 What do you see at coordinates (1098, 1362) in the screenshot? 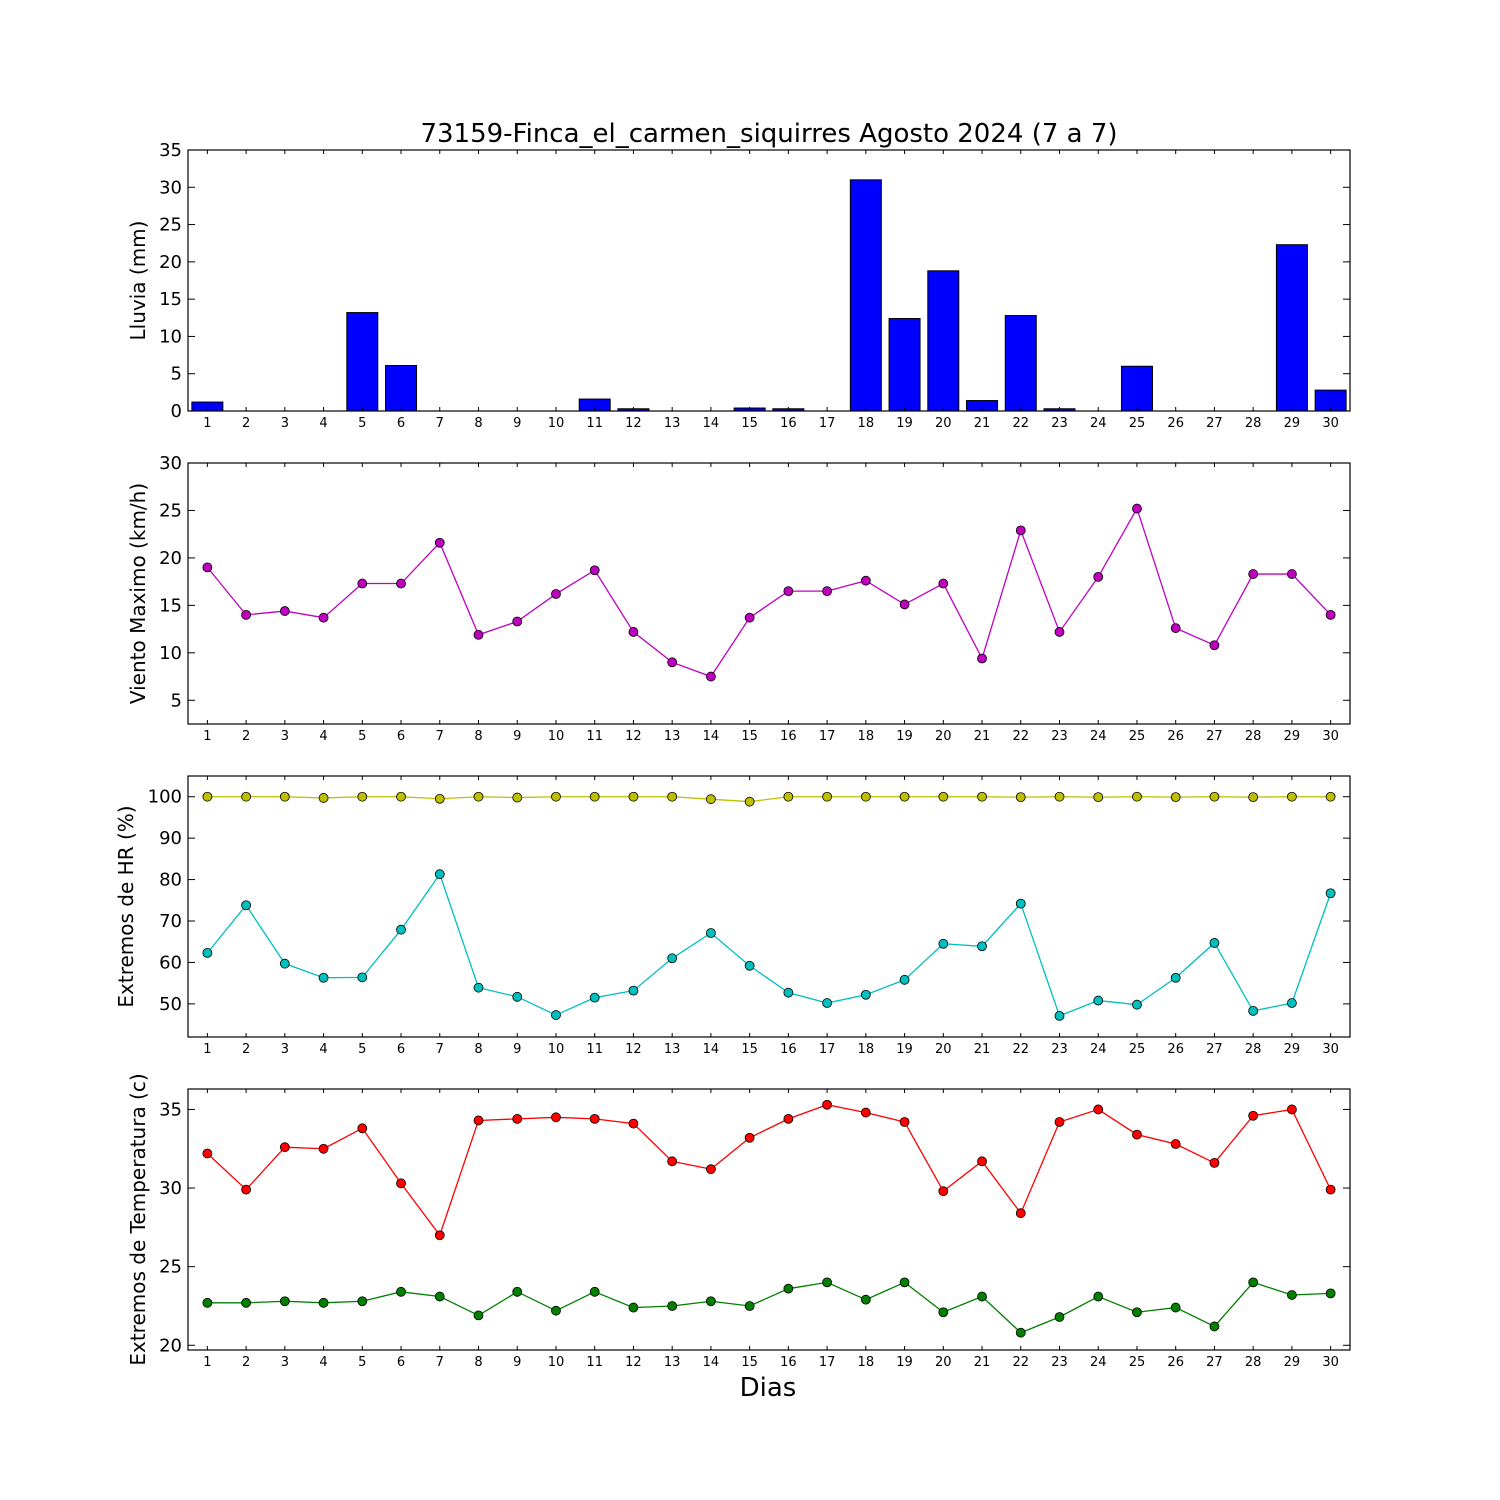
I see `x-tick-label: 24` at bounding box center [1098, 1362].